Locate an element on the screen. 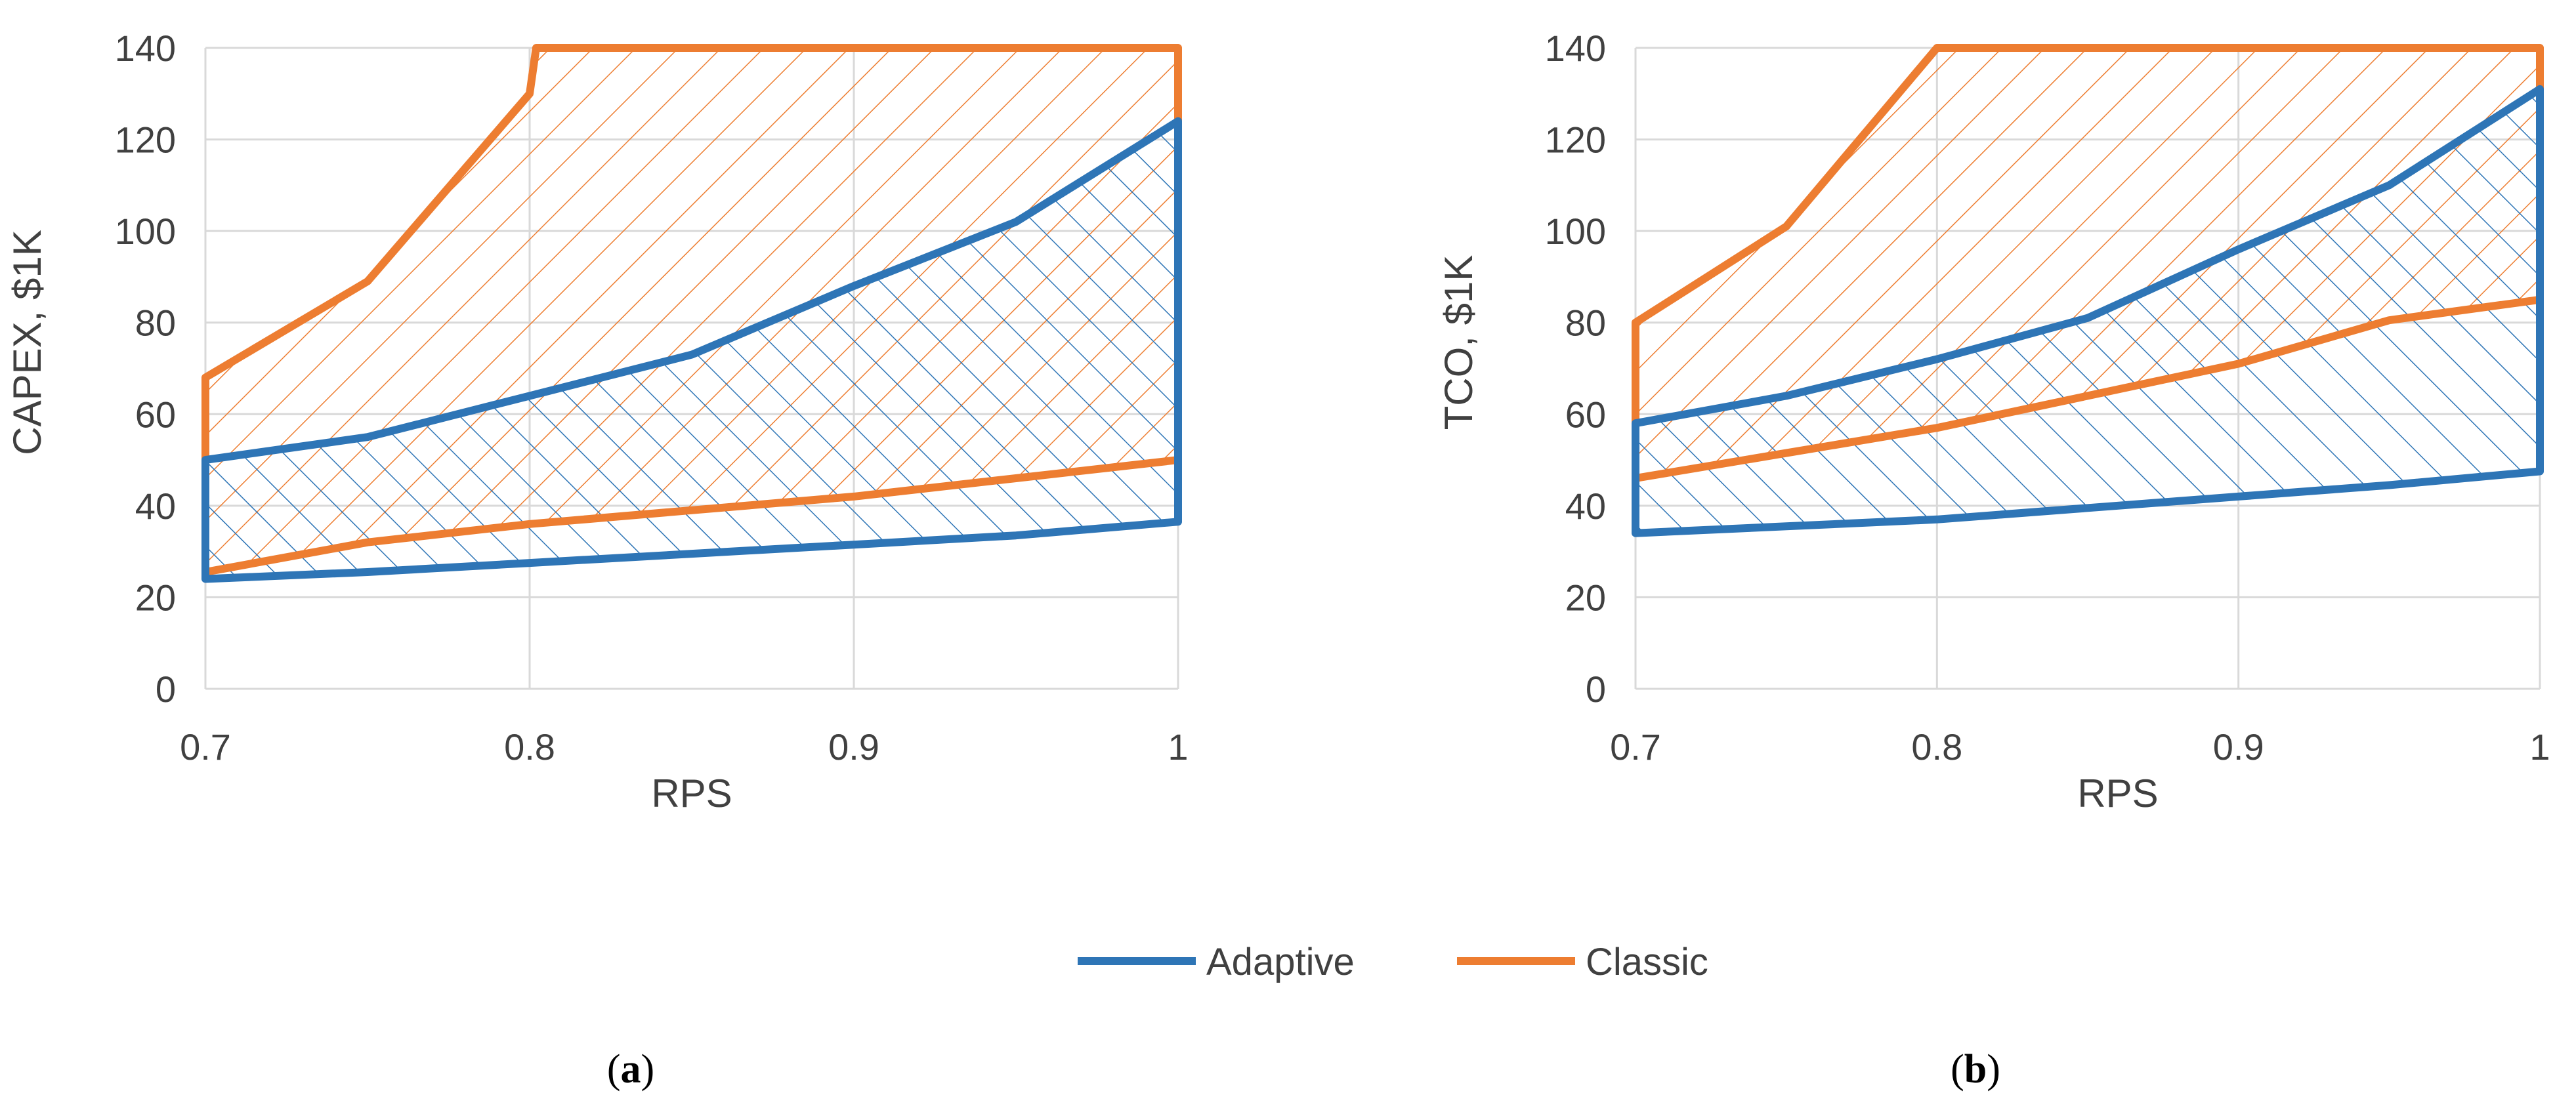  panel-caption-a: (a) is located at coordinates (630, 1069).